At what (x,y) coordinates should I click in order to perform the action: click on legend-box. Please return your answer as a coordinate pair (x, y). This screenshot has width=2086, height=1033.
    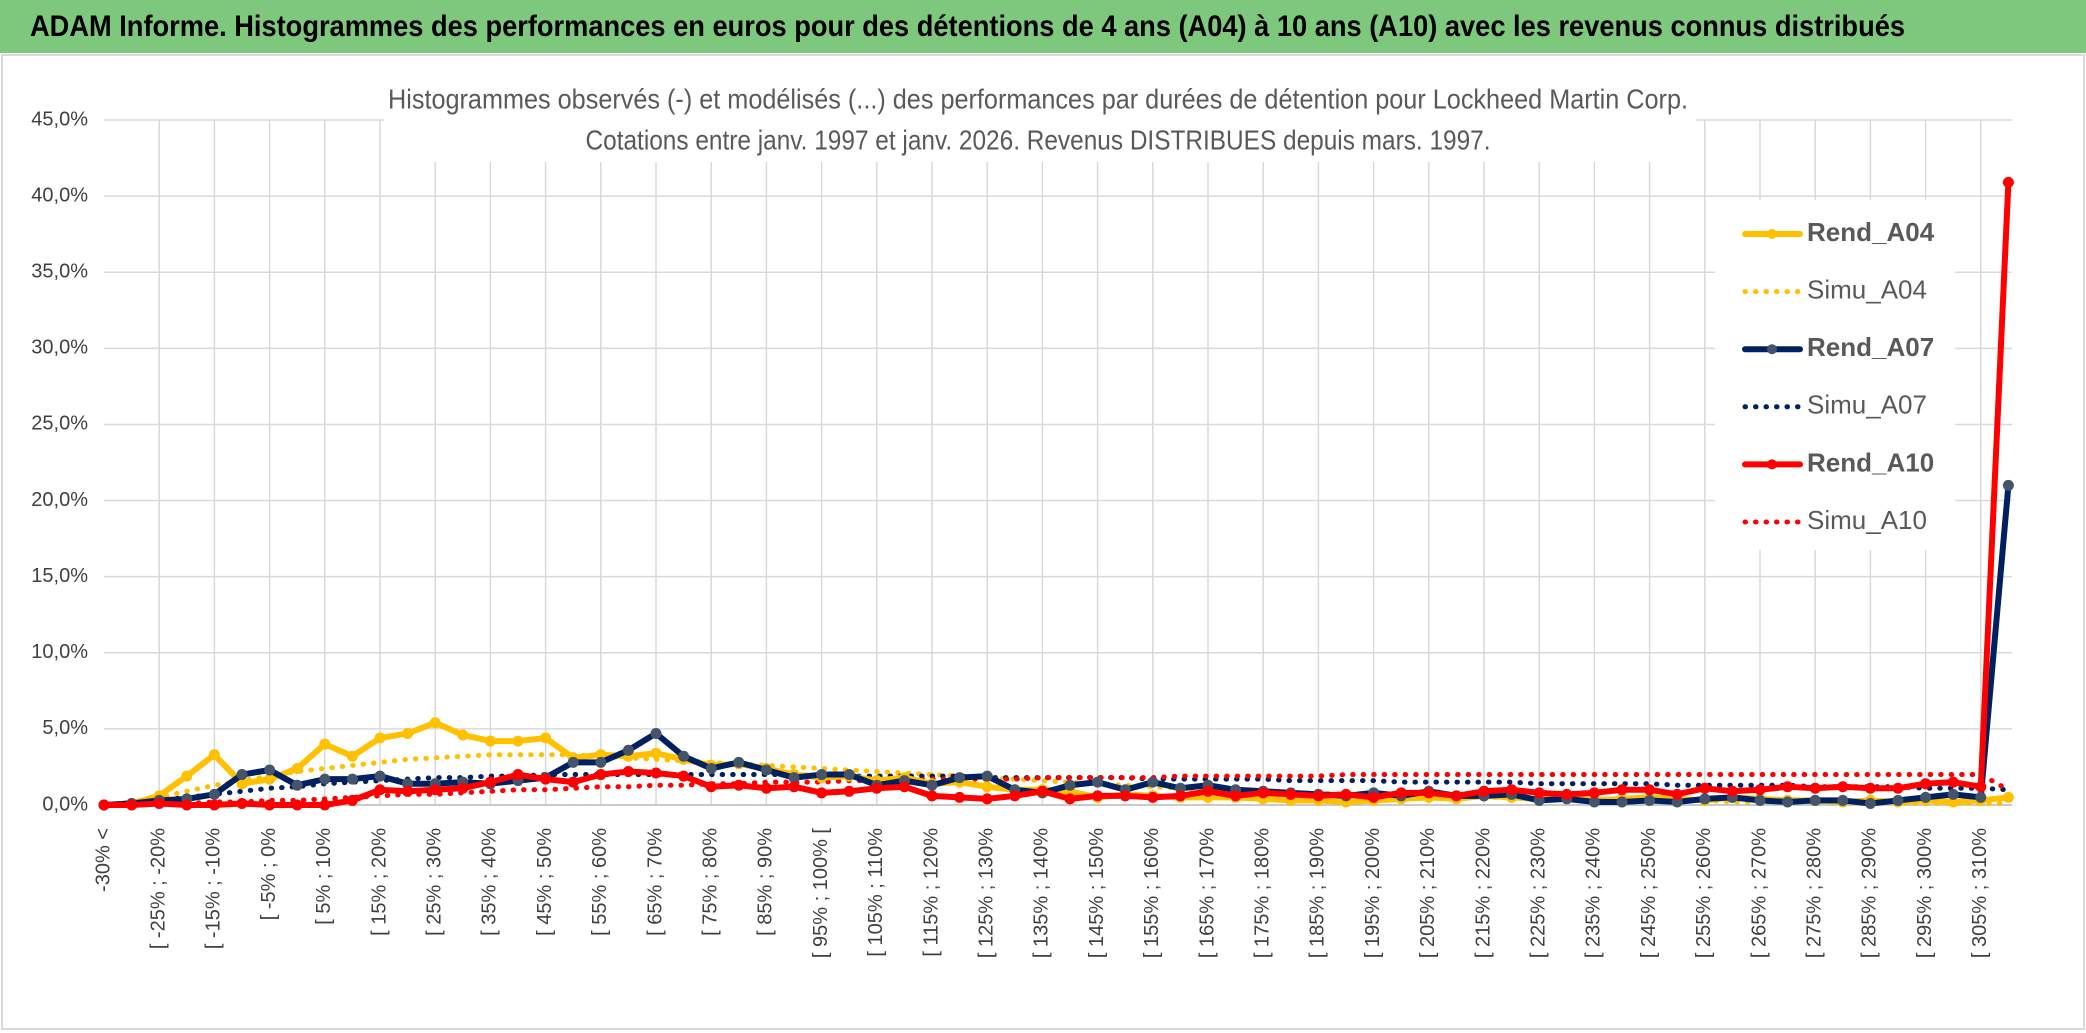
    Looking at the image, I should click on (1835, 375).